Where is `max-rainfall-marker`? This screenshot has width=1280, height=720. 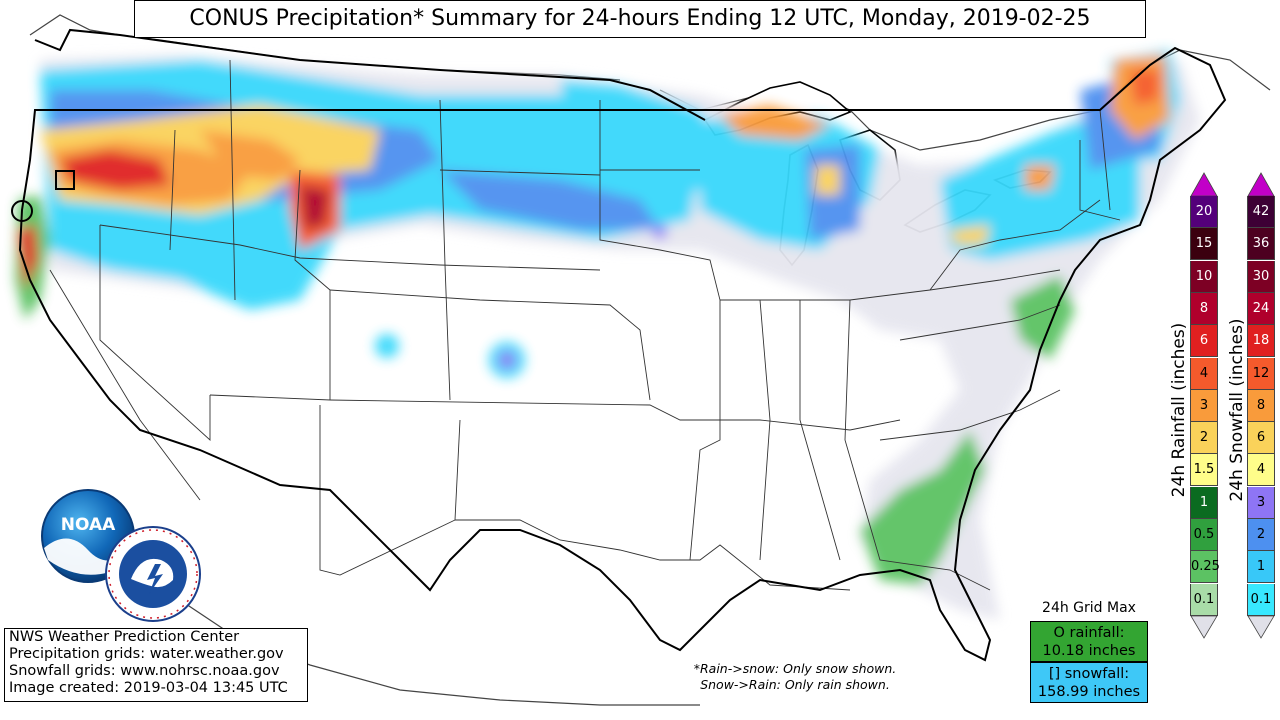
max-rainfall-marker is located at coordinates (22, 211).